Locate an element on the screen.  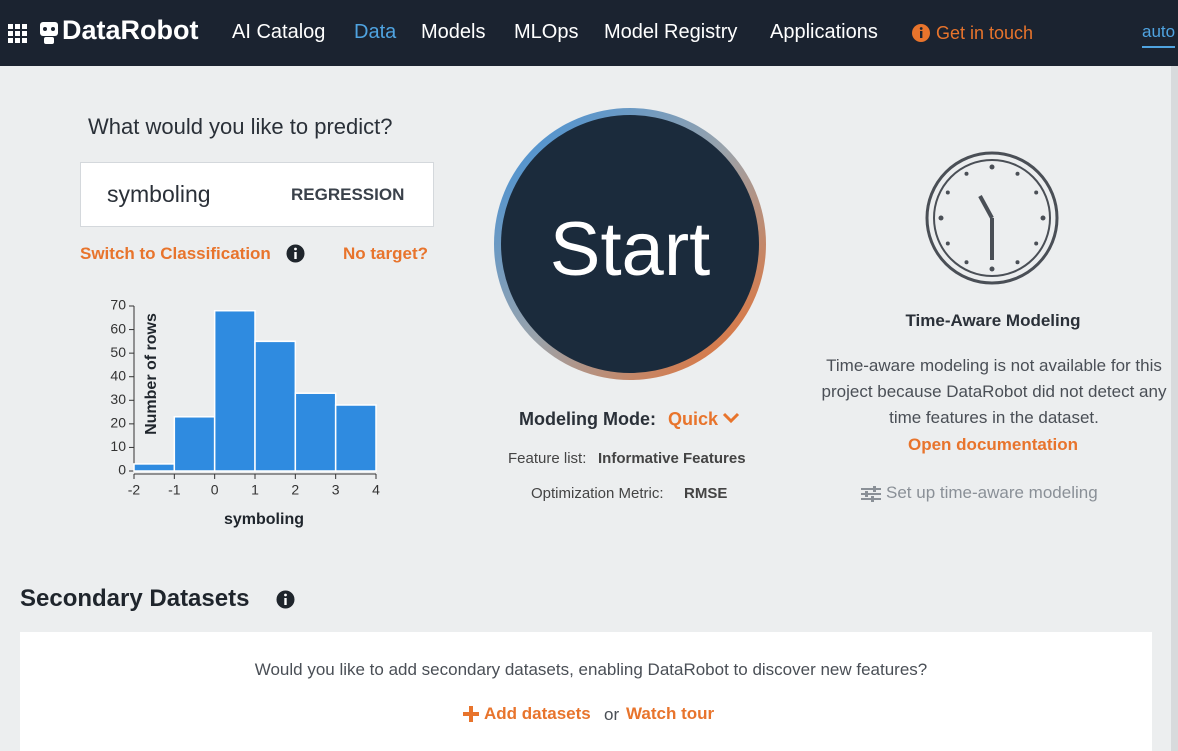
x-tick-label: 1 is located at coordinates (255, 490).